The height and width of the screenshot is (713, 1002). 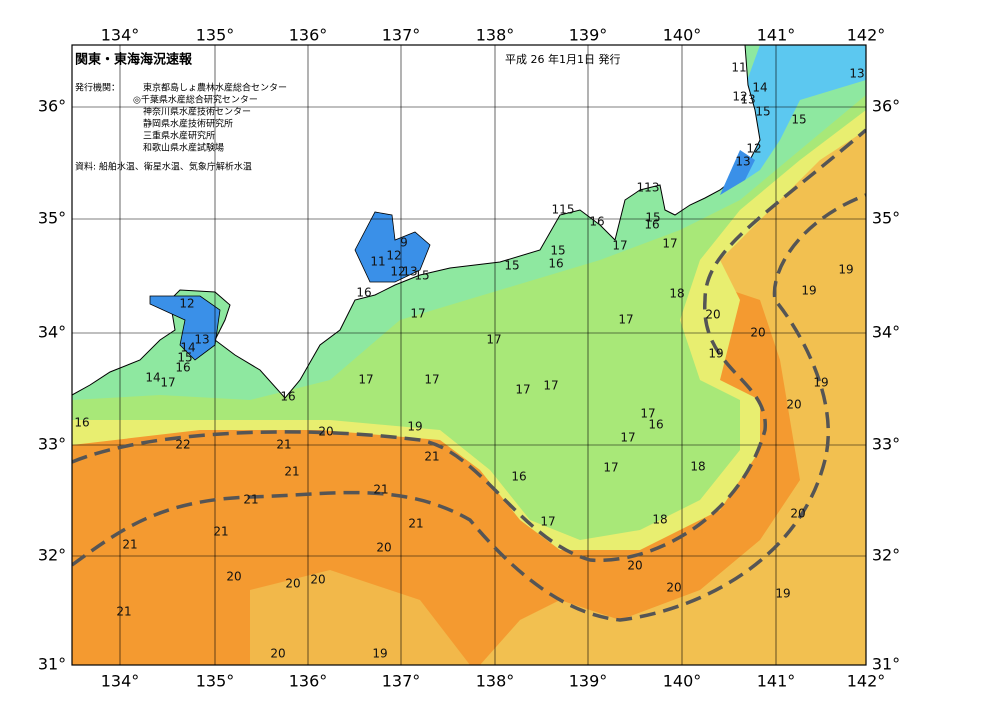 What do you see at coordinates (97, 88) in the screenshot?
I see `issuers-label: 発行機関：` at bounding box center [97, 88].